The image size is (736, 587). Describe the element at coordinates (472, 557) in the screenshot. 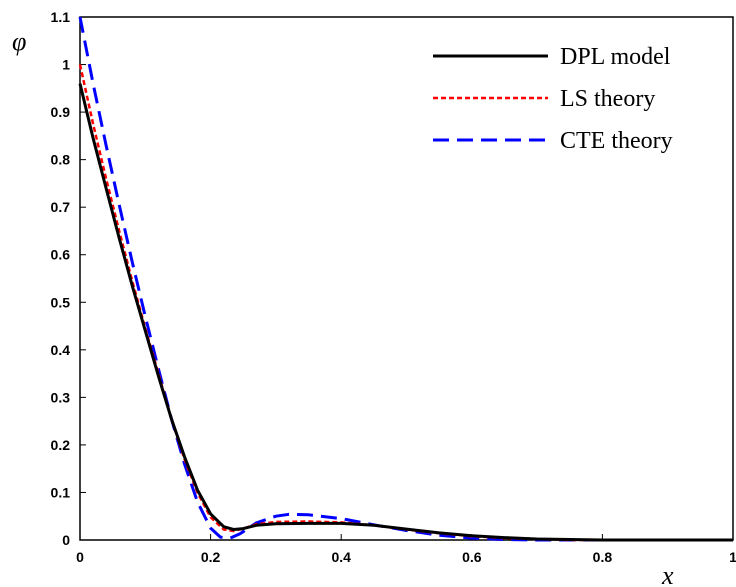

I see `x-tick-label: 0.6` at that location.